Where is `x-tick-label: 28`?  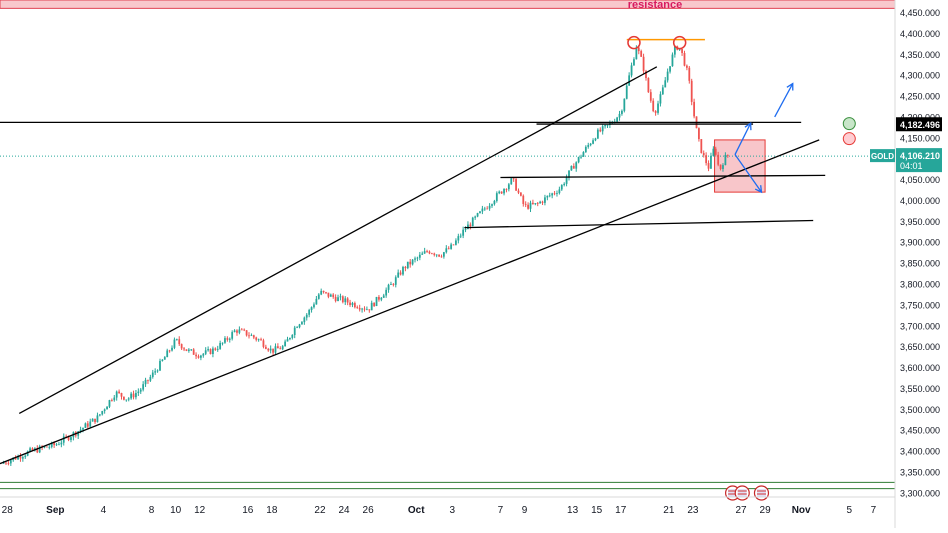
x-tick-label: 28 is located at coordinates (8, 510).